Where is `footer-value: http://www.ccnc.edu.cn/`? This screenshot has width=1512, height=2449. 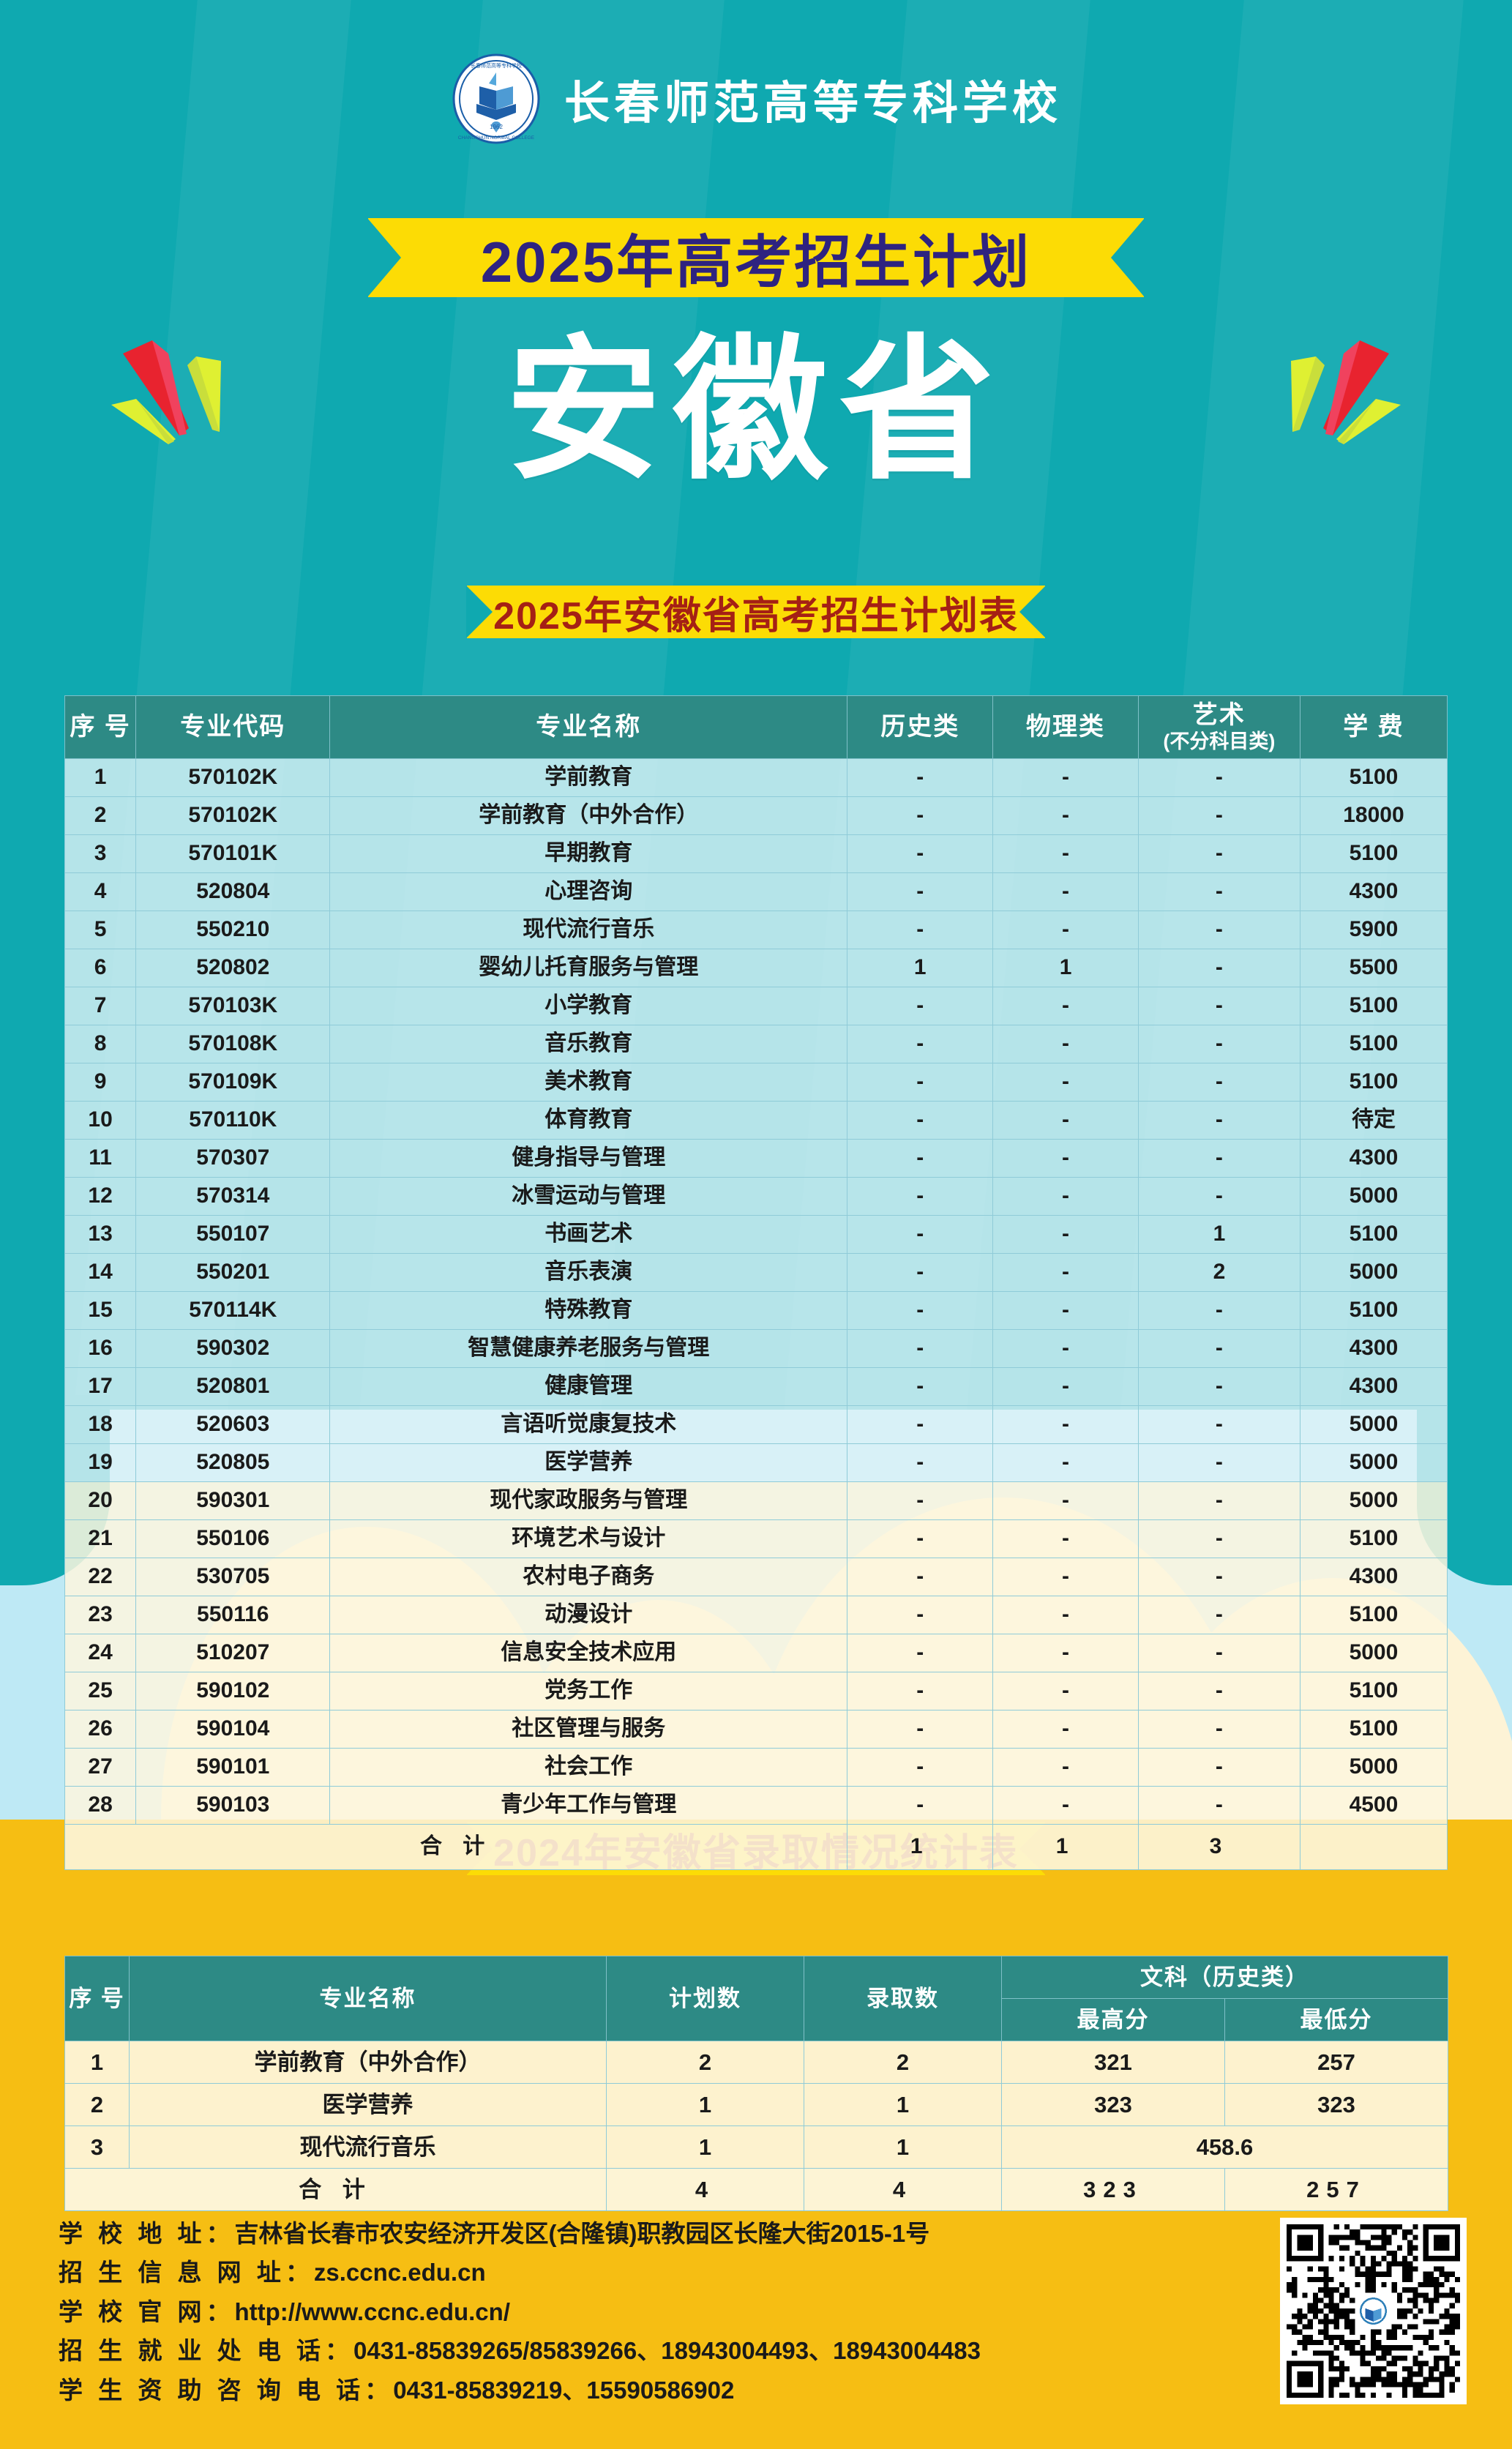
footer-value: http://www.ccnc.edu.cn/ is located at coordinates (372, 2311).